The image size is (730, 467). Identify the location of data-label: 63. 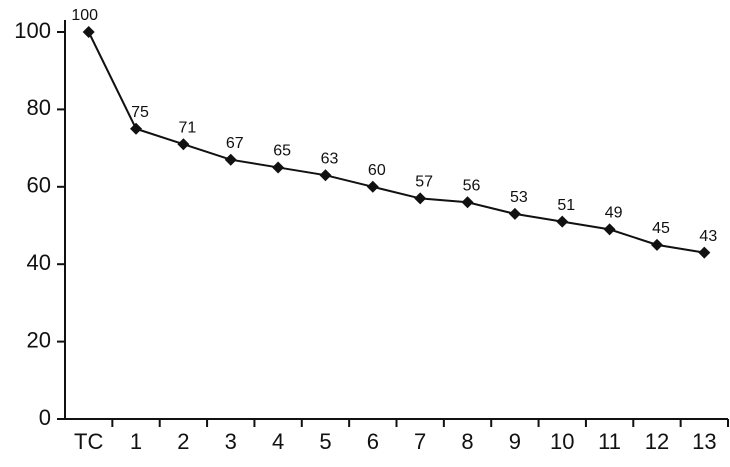
(330, 158).